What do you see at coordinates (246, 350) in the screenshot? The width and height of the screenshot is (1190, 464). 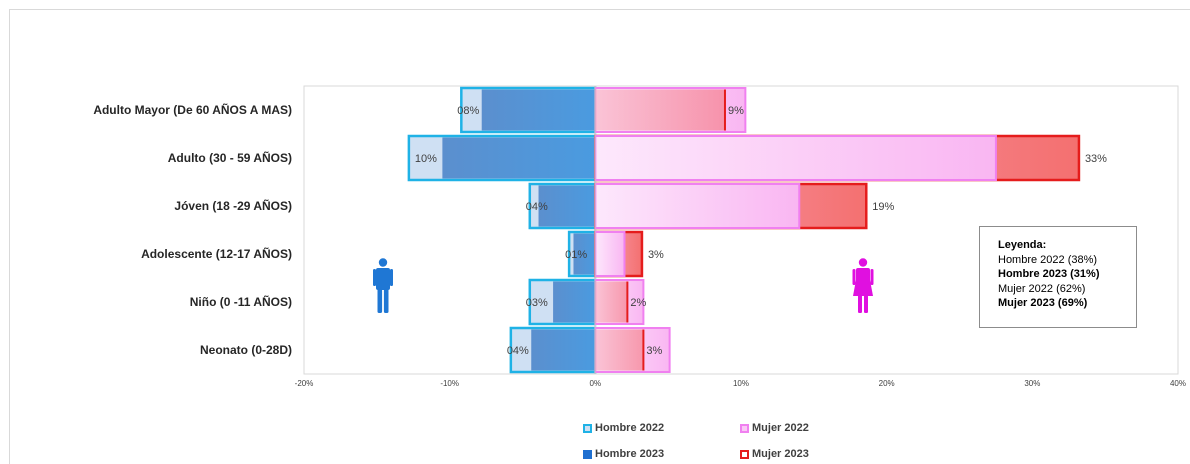 I see `category-label: Neonato (0-28D)` at bounding box center [246, 350].